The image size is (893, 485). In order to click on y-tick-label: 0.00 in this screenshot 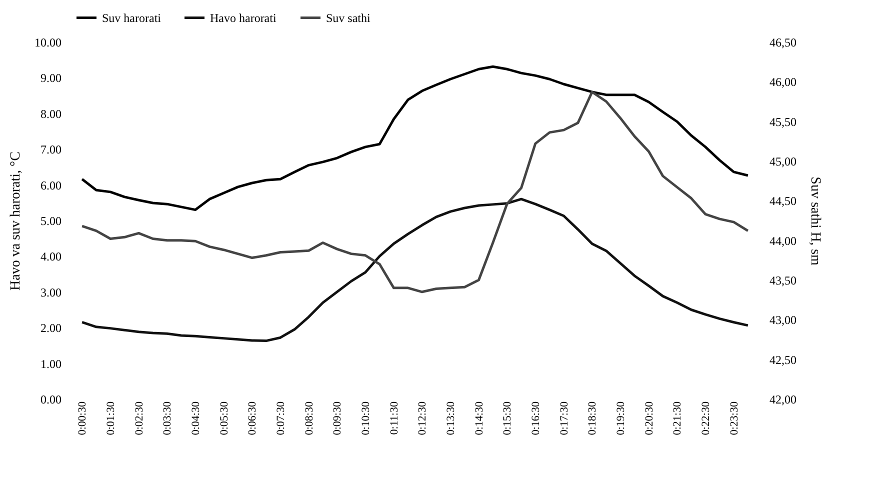, I will do `click(51, 399)`.